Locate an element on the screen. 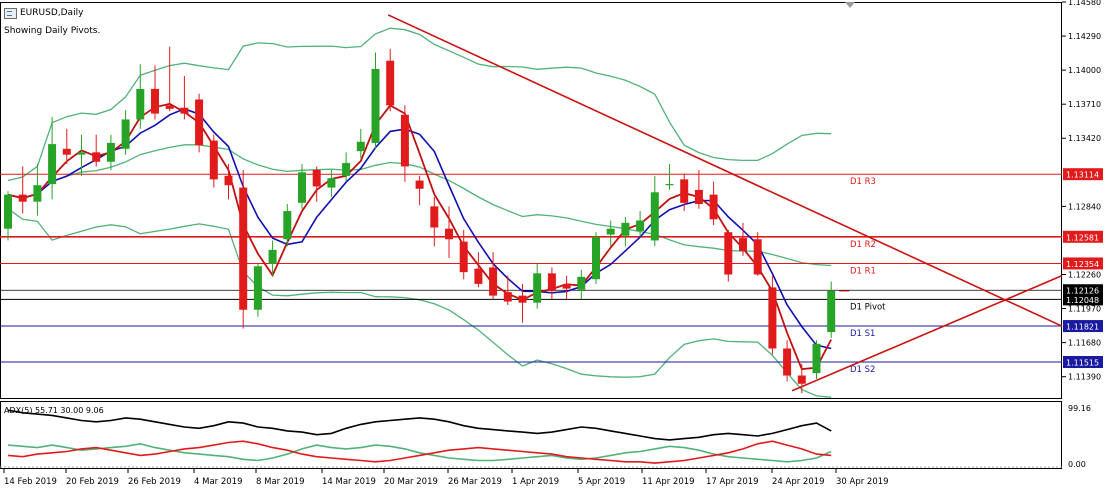 The height and width of the screenshot is (499, 1117). date-tick-label: 11 Apr 2019 is located at coordinates (668, 482).